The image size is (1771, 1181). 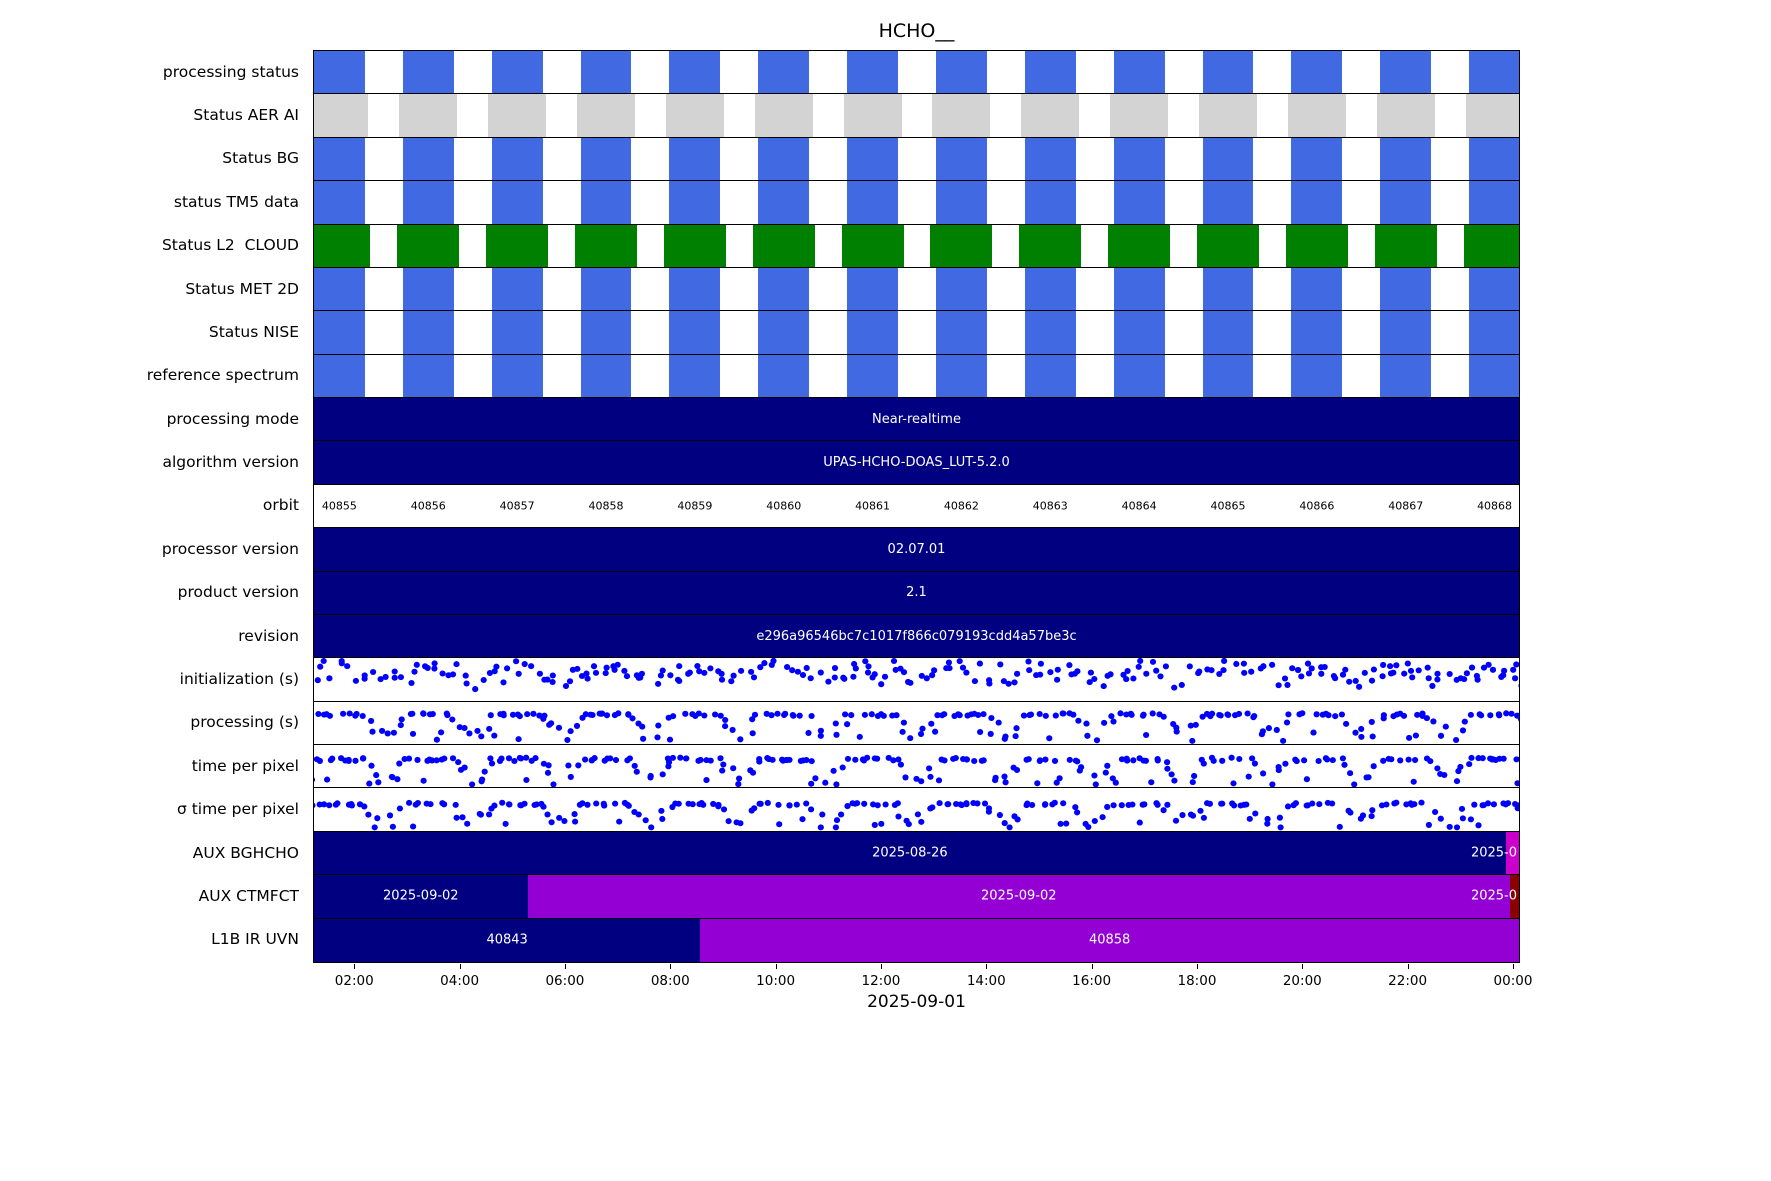 What do you see at coordinates (339, 506) in the screenshot?
I see `orbit-number: 40855` at bounding box center [339, 506].